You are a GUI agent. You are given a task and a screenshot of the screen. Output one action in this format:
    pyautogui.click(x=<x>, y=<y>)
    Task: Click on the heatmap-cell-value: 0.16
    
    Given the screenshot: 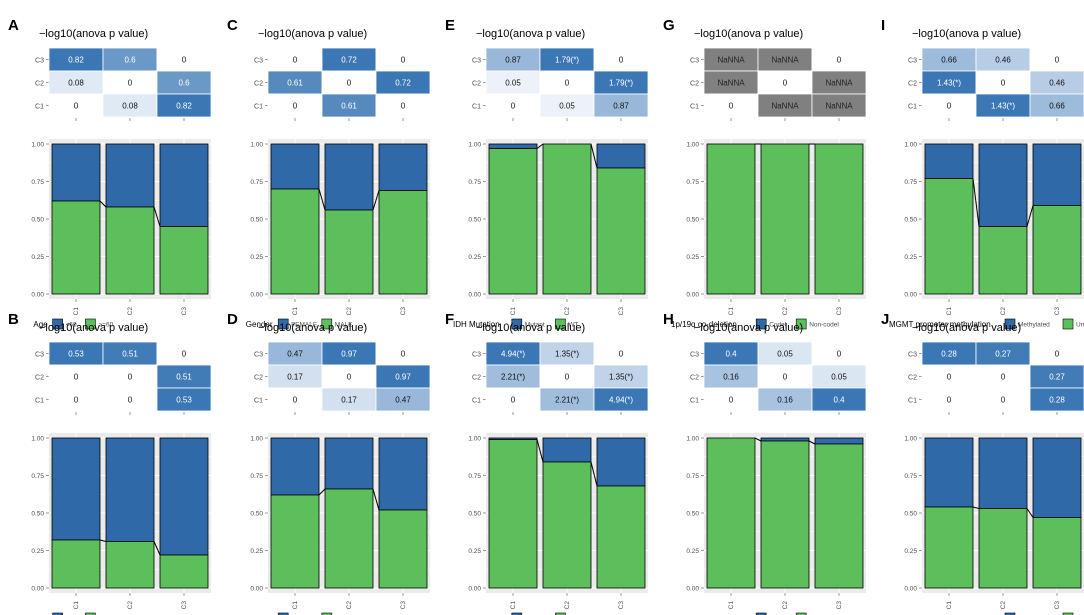 What is the action you would take?
    pyautogui.click(x=785, y=400)
    